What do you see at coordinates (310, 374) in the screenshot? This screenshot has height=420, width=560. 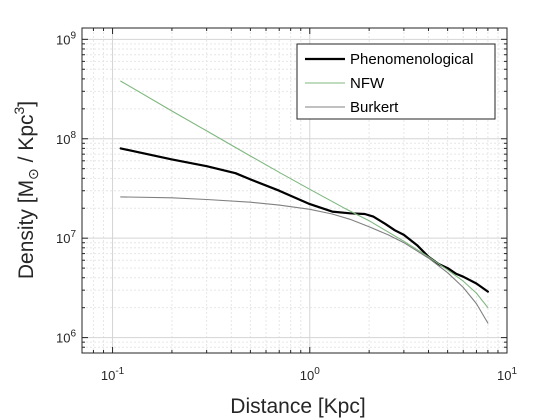 I see `x-tick-label: 10⁰` at bounding box center [310, 374].